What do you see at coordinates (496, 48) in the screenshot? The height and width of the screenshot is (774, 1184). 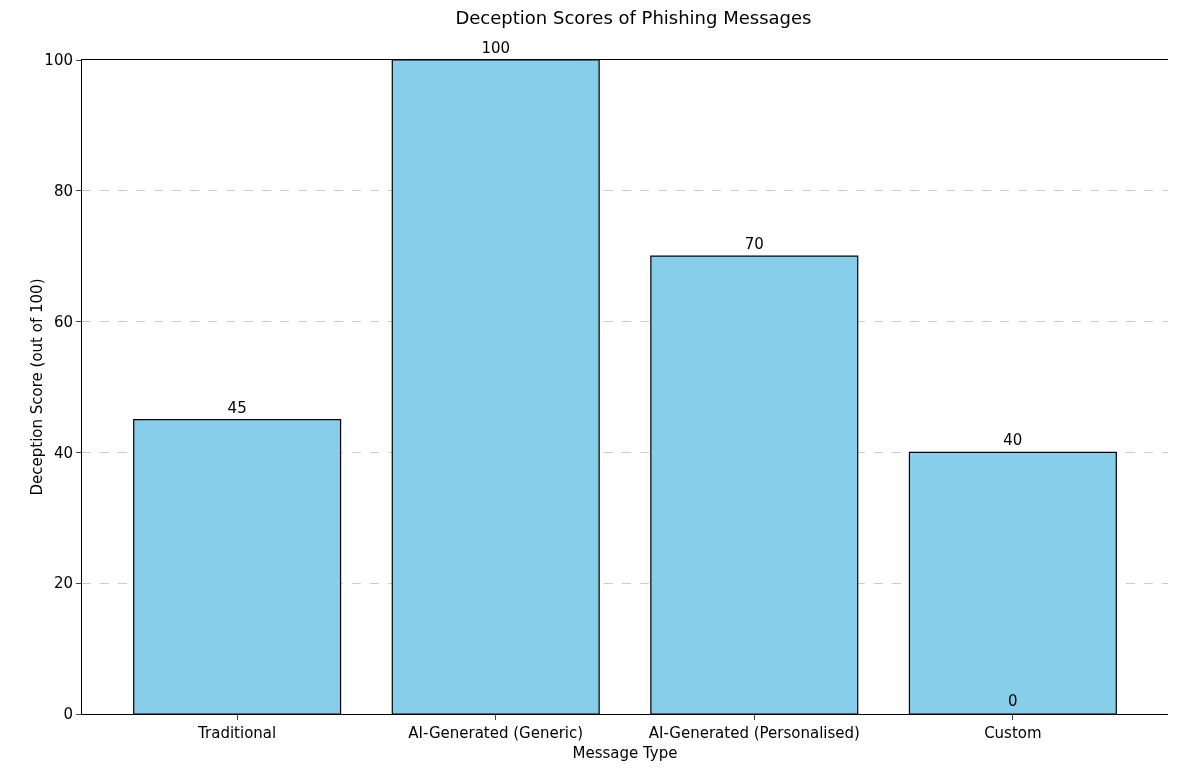 I see `data-label: 100` at bounding box center [496, 48].